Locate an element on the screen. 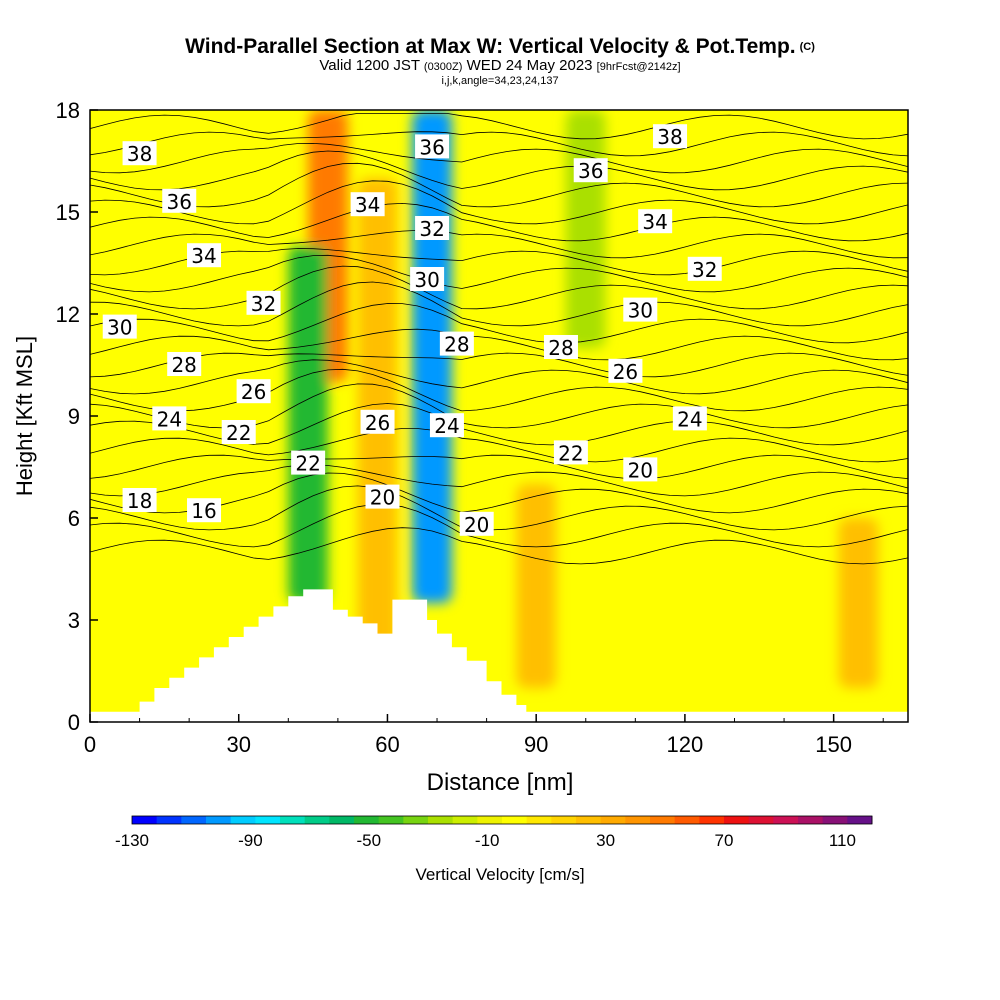 The height and width of the screenshot is (1000, 1000). contour-label-text: 28 is located at coordinates (183, 365).